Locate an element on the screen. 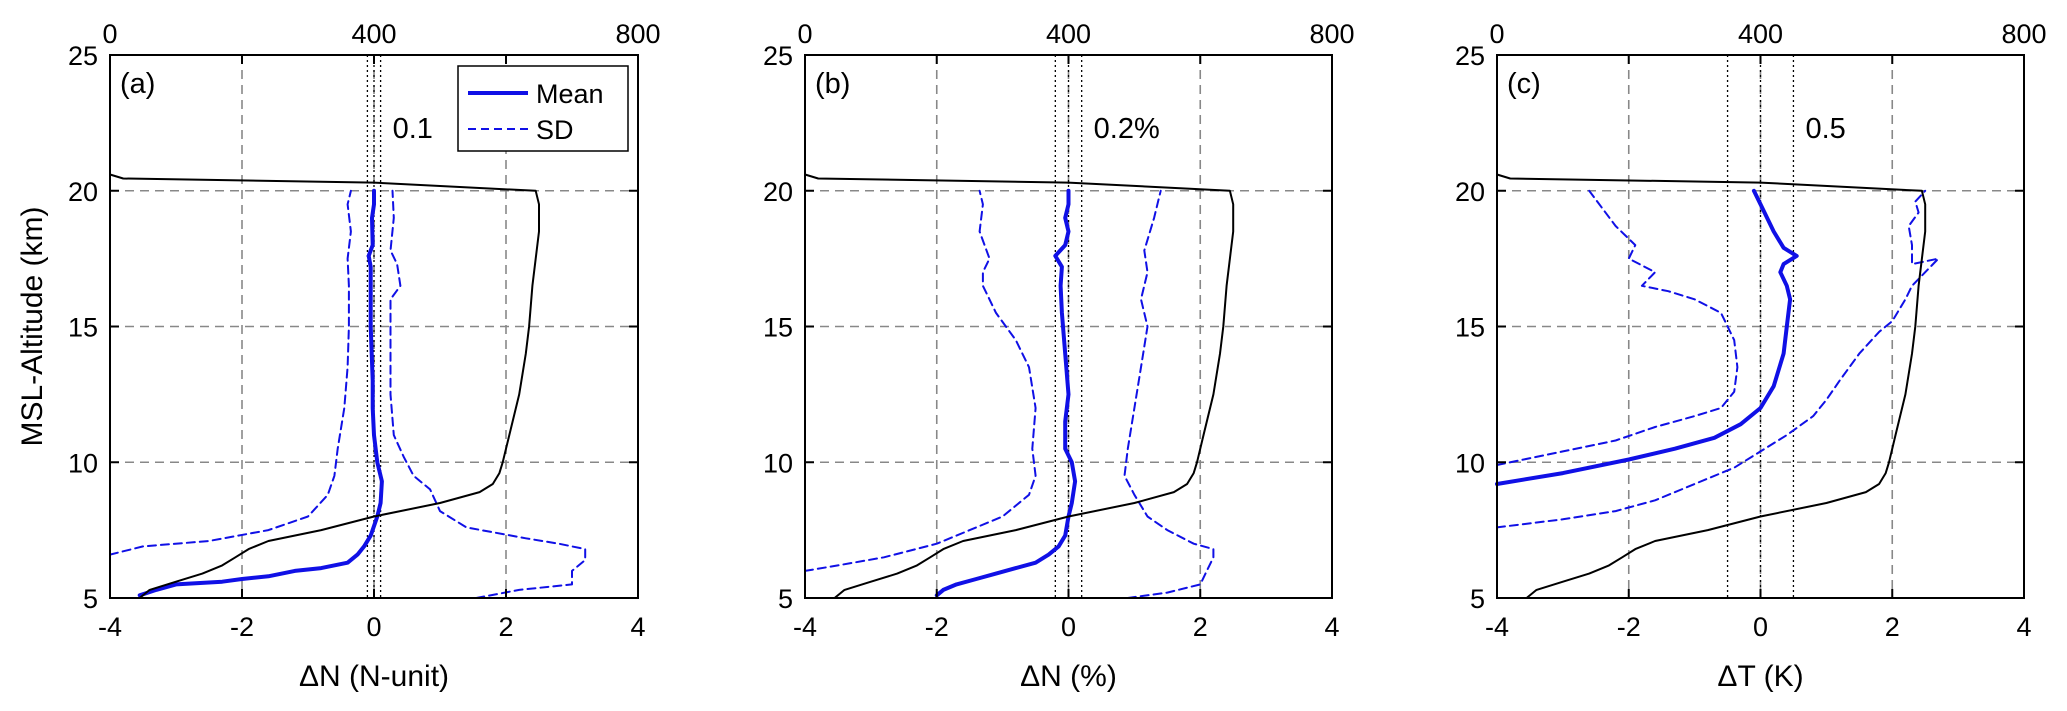  legend-label-sd: SD is located at coordinates (555, 130).